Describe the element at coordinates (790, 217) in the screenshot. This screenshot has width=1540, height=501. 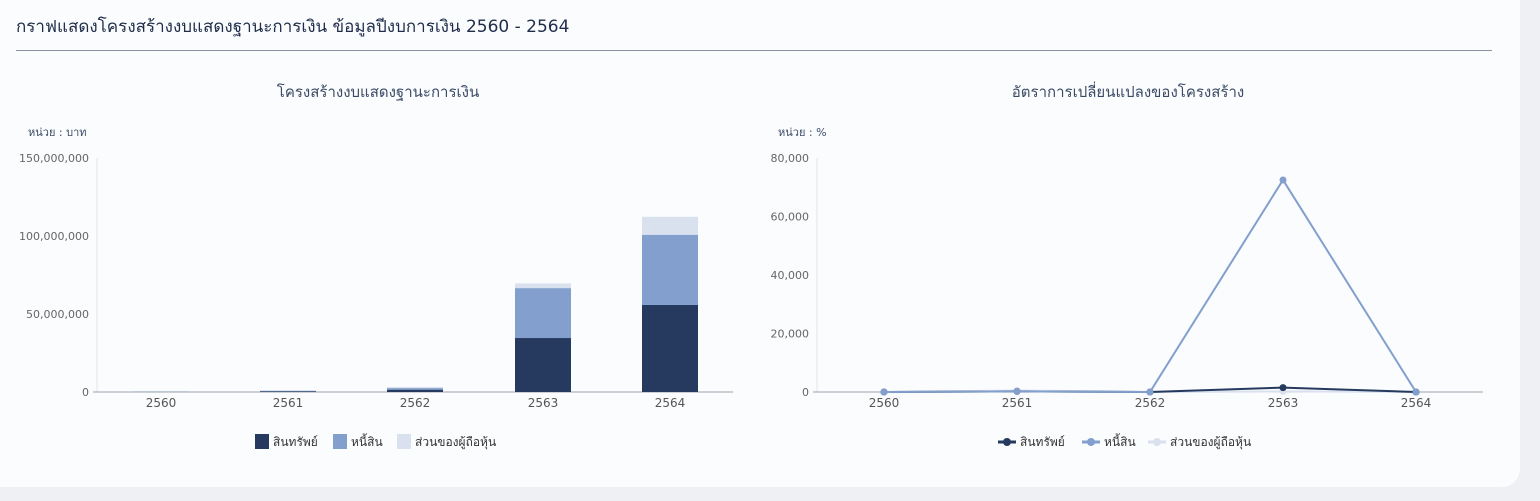
I see `y-tick-label: 60,000` at that location.